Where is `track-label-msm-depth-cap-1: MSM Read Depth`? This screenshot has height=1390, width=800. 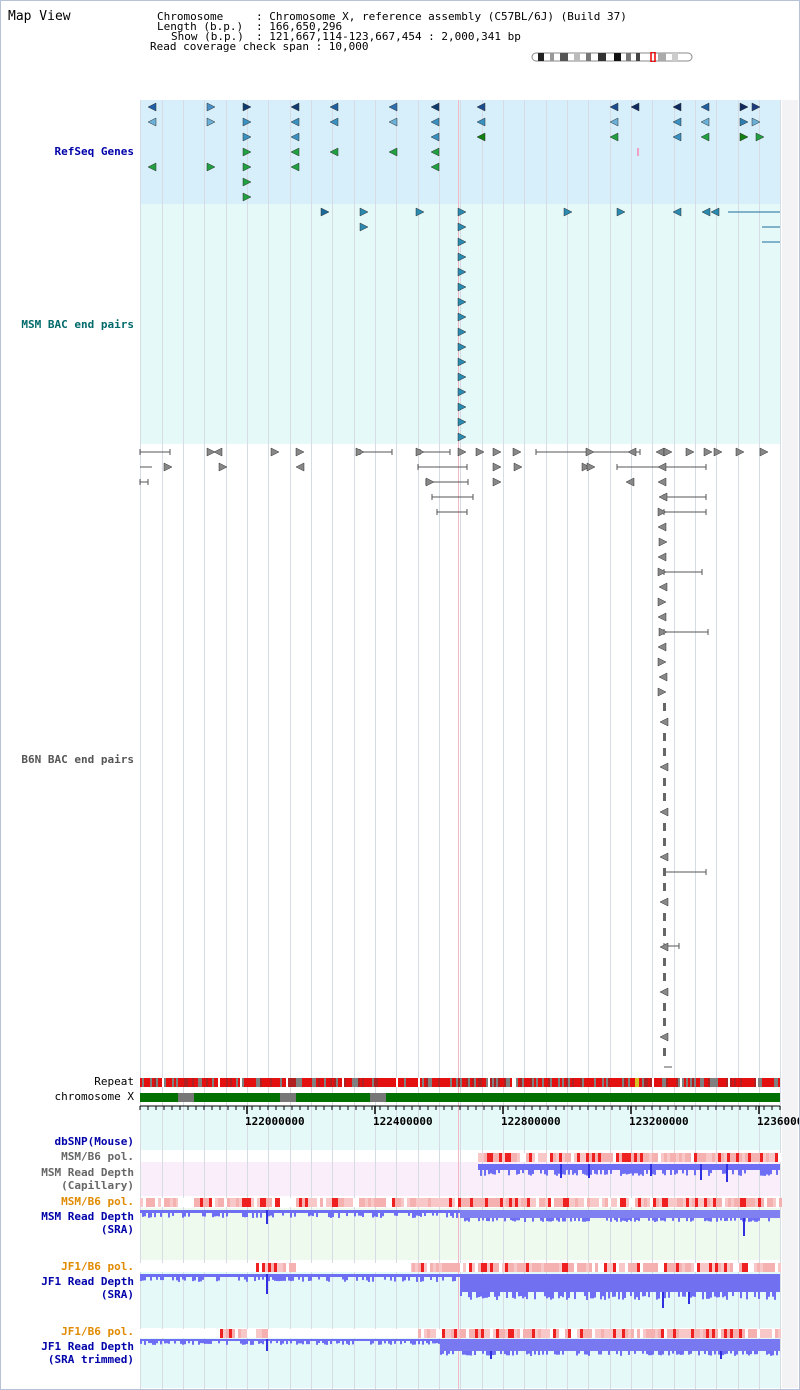
track-label-msm-depth-cap-1: MSM Read Depth is located at coordinates (87, 1172).